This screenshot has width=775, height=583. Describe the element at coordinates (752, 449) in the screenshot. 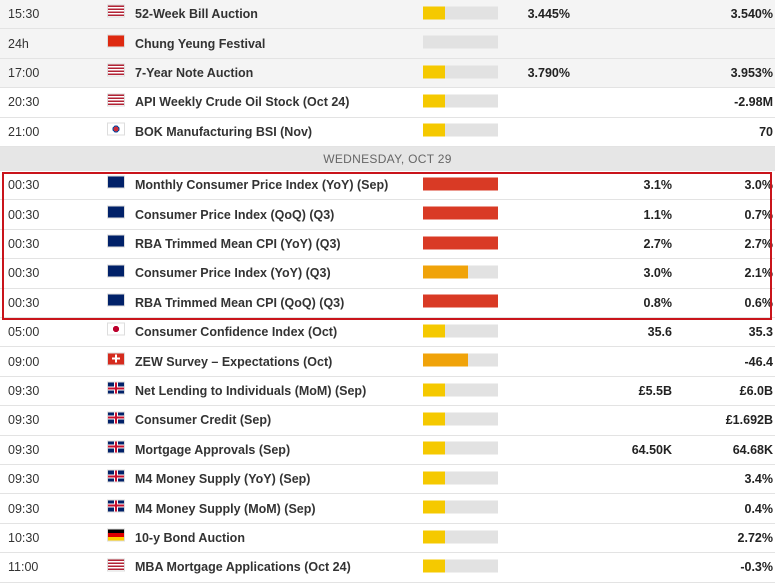

I see `previous-value: 64.68K` at that location.